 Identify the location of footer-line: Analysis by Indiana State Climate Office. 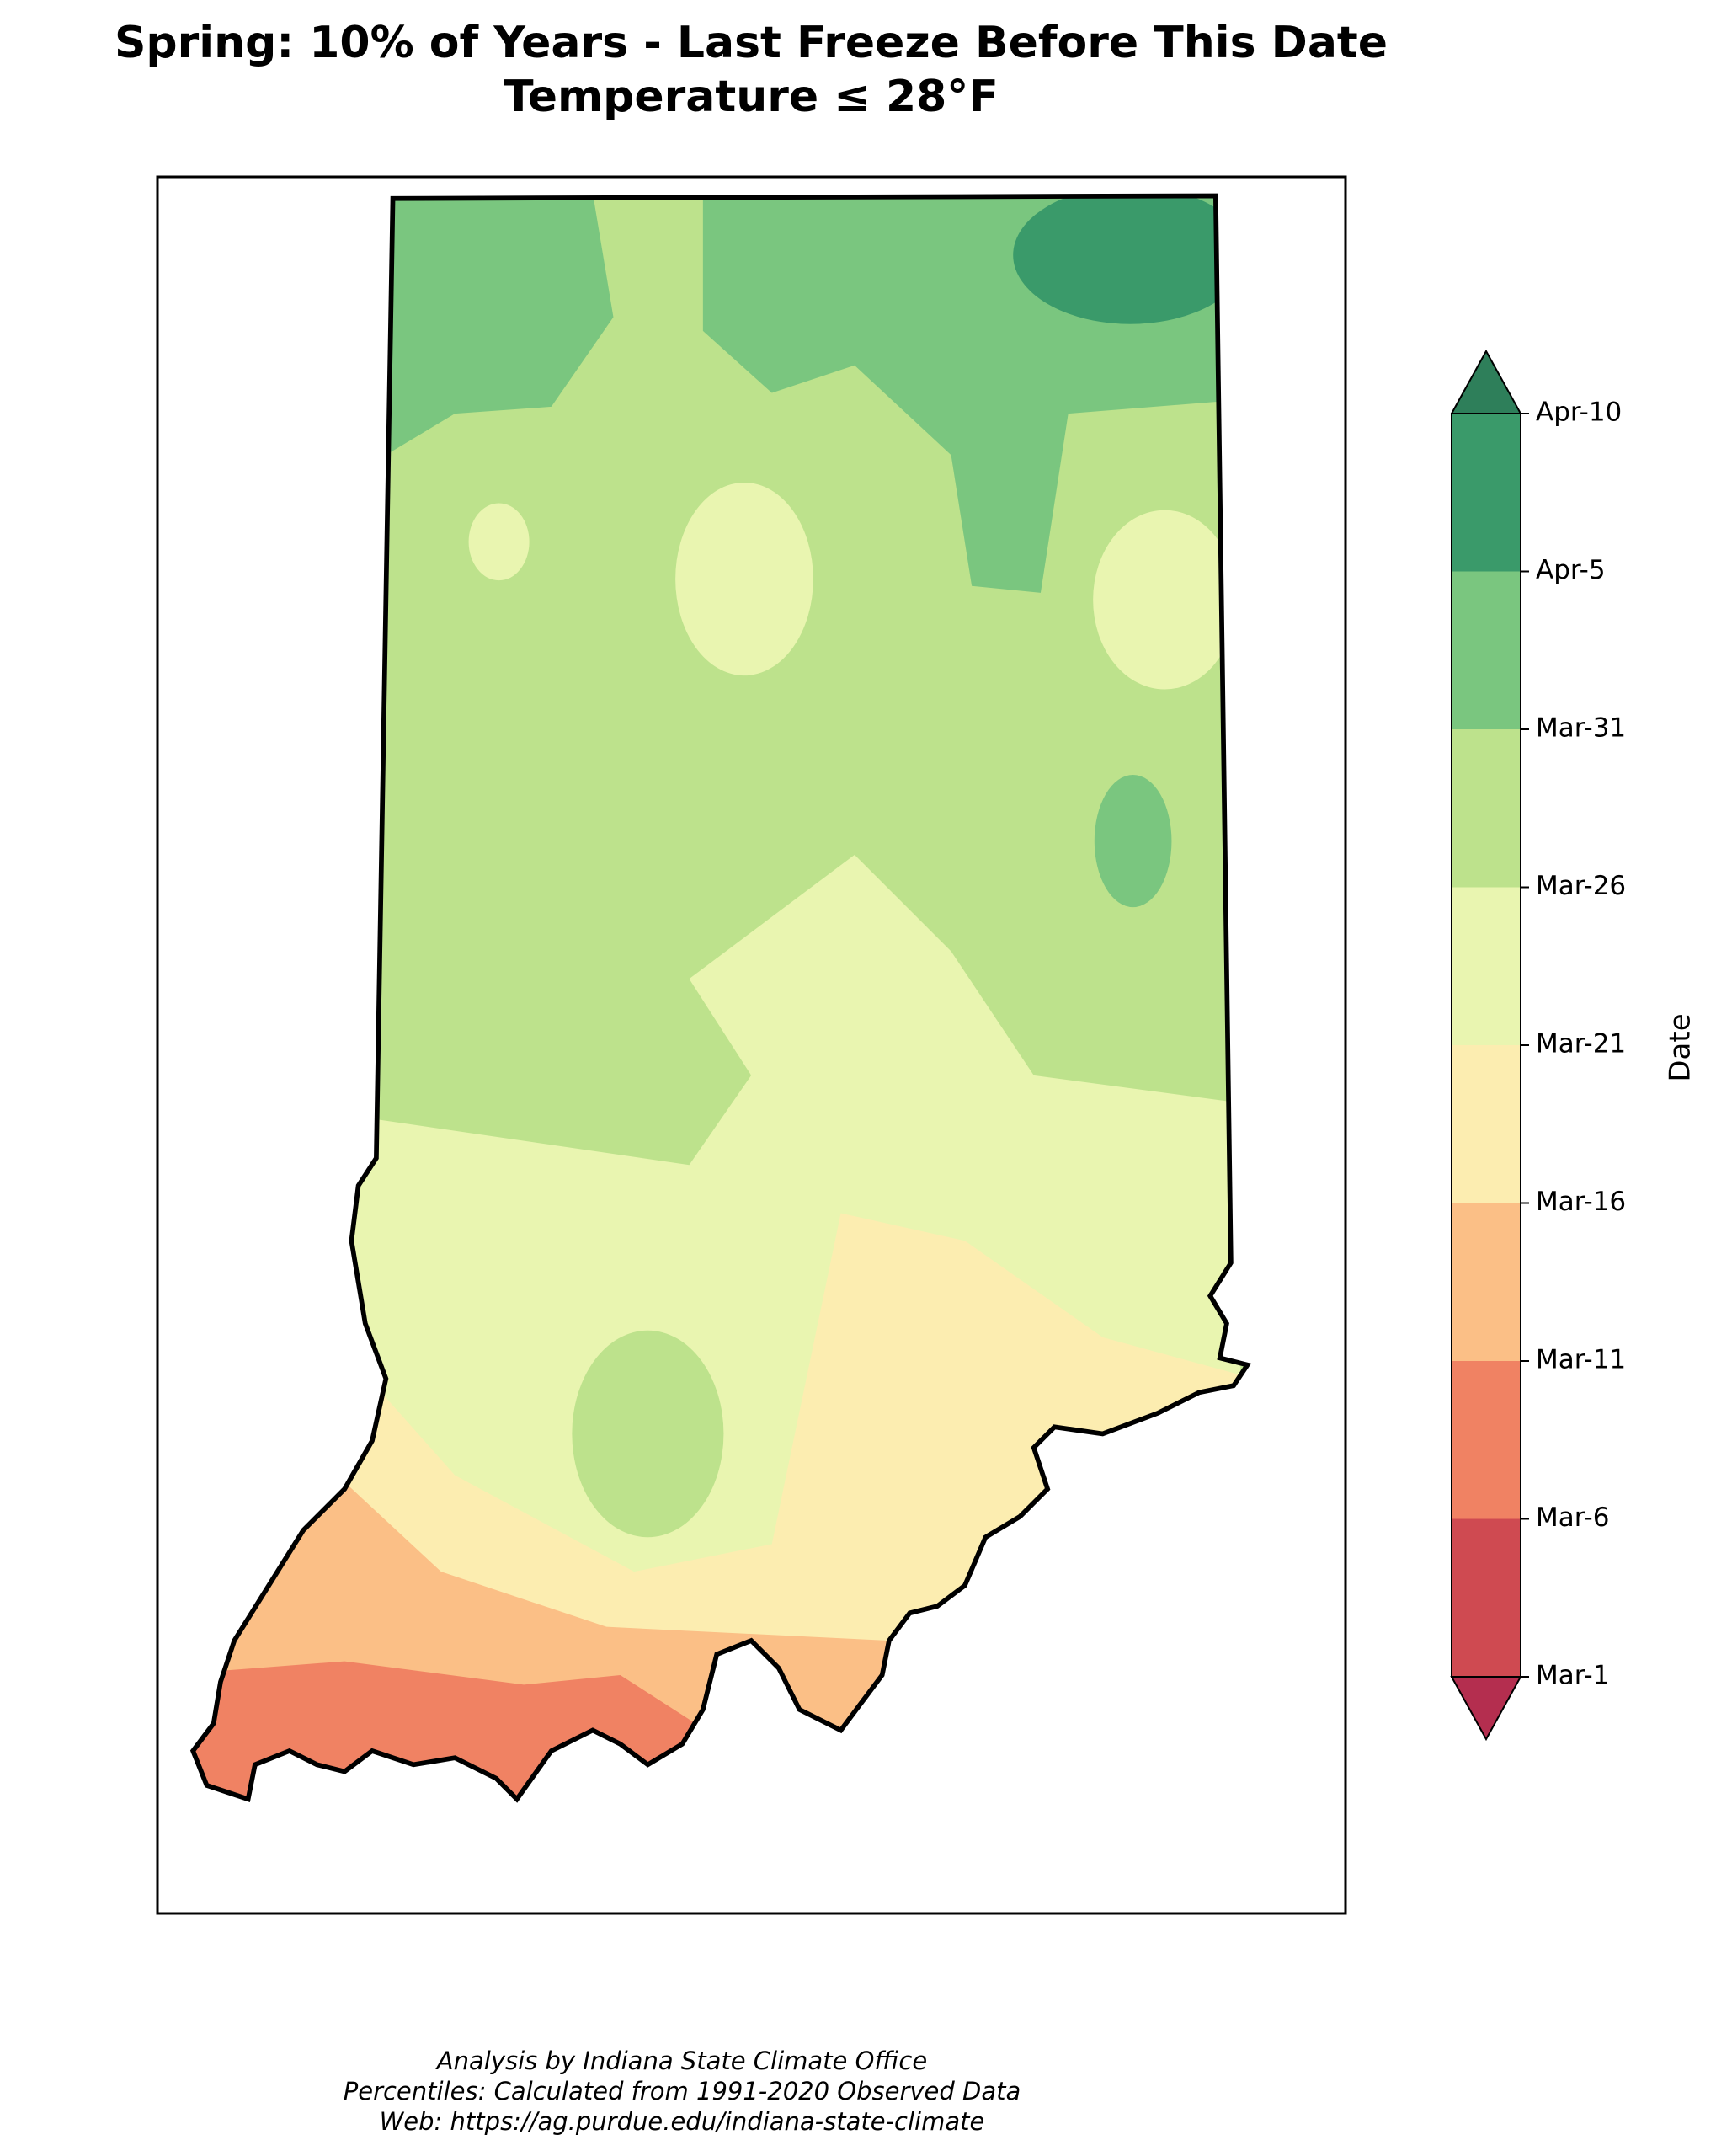
(681, 2061).